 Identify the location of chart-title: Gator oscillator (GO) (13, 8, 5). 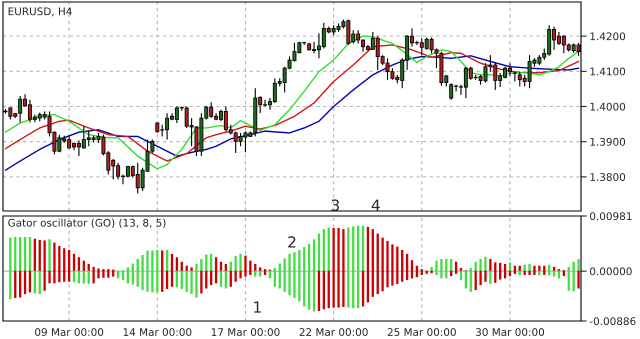
(87, 223).